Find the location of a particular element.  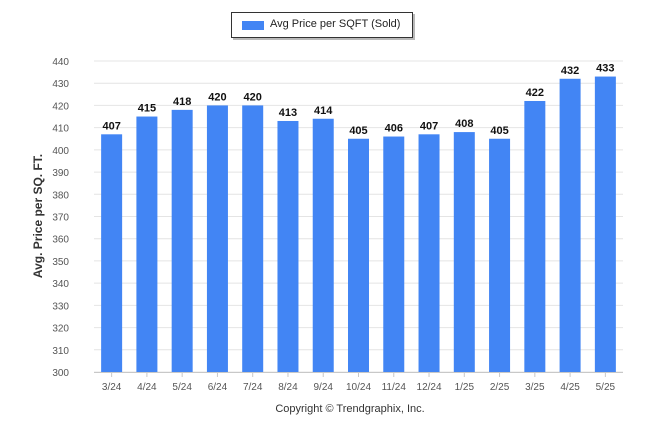

legend-swatch-icon is located at coordinates (253, 25).